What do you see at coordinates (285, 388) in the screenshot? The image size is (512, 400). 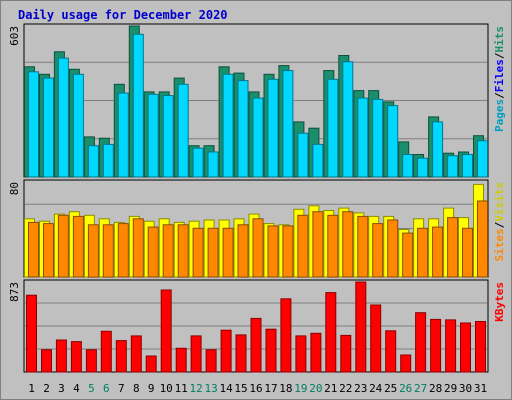 I see `x-tick-label: 18` at bounding box center [285, 388].